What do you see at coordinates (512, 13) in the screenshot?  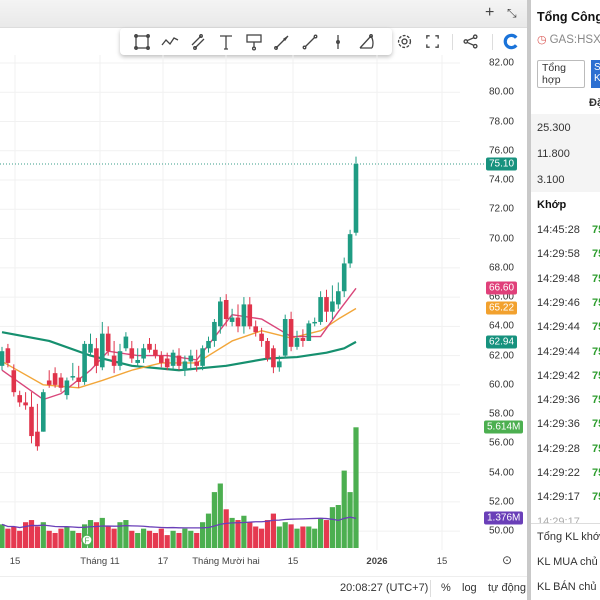 I see `collapse-arrows-icon: ⤡` at bounding box center [512, 13].